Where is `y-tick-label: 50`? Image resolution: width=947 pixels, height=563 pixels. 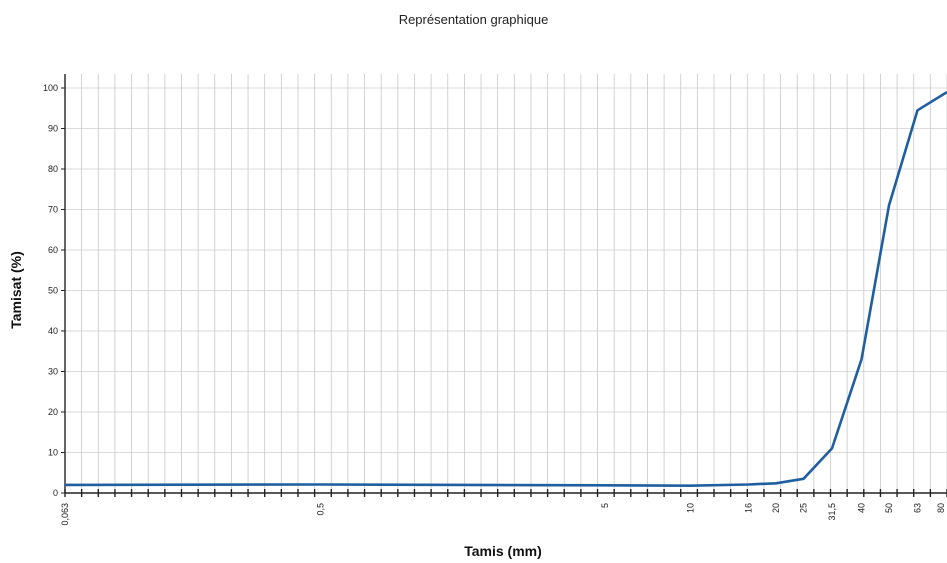 y-tick-label: 50 is located at coordinates (53, 291).